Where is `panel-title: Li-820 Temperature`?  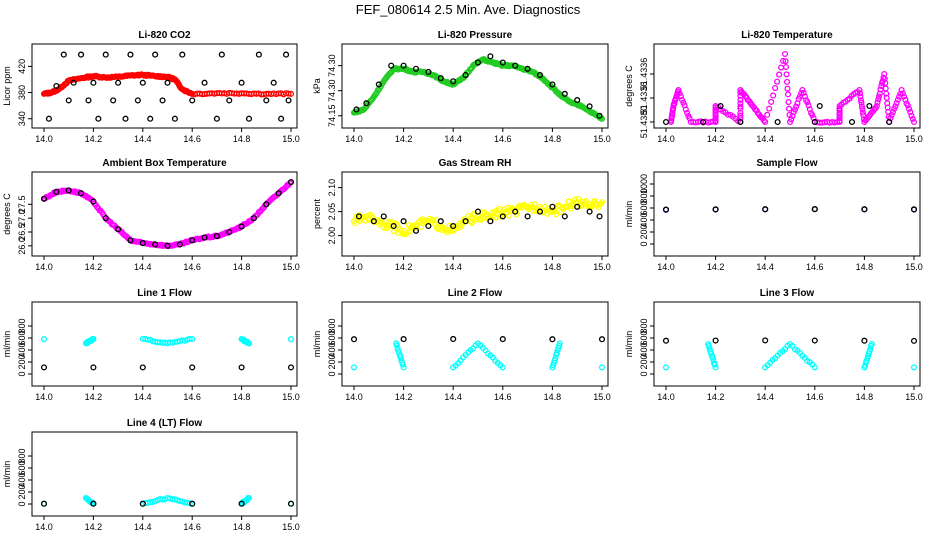 panel-title: Li-820 Temperature is located at coordinates (787, 35).